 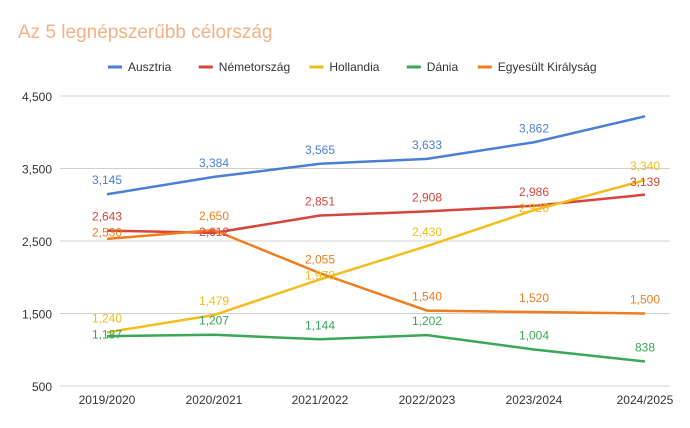 What do you see at coordinates (427, 297) in the screenshot?
I see `data-label: 1,540` at bounding box center [427, 297].